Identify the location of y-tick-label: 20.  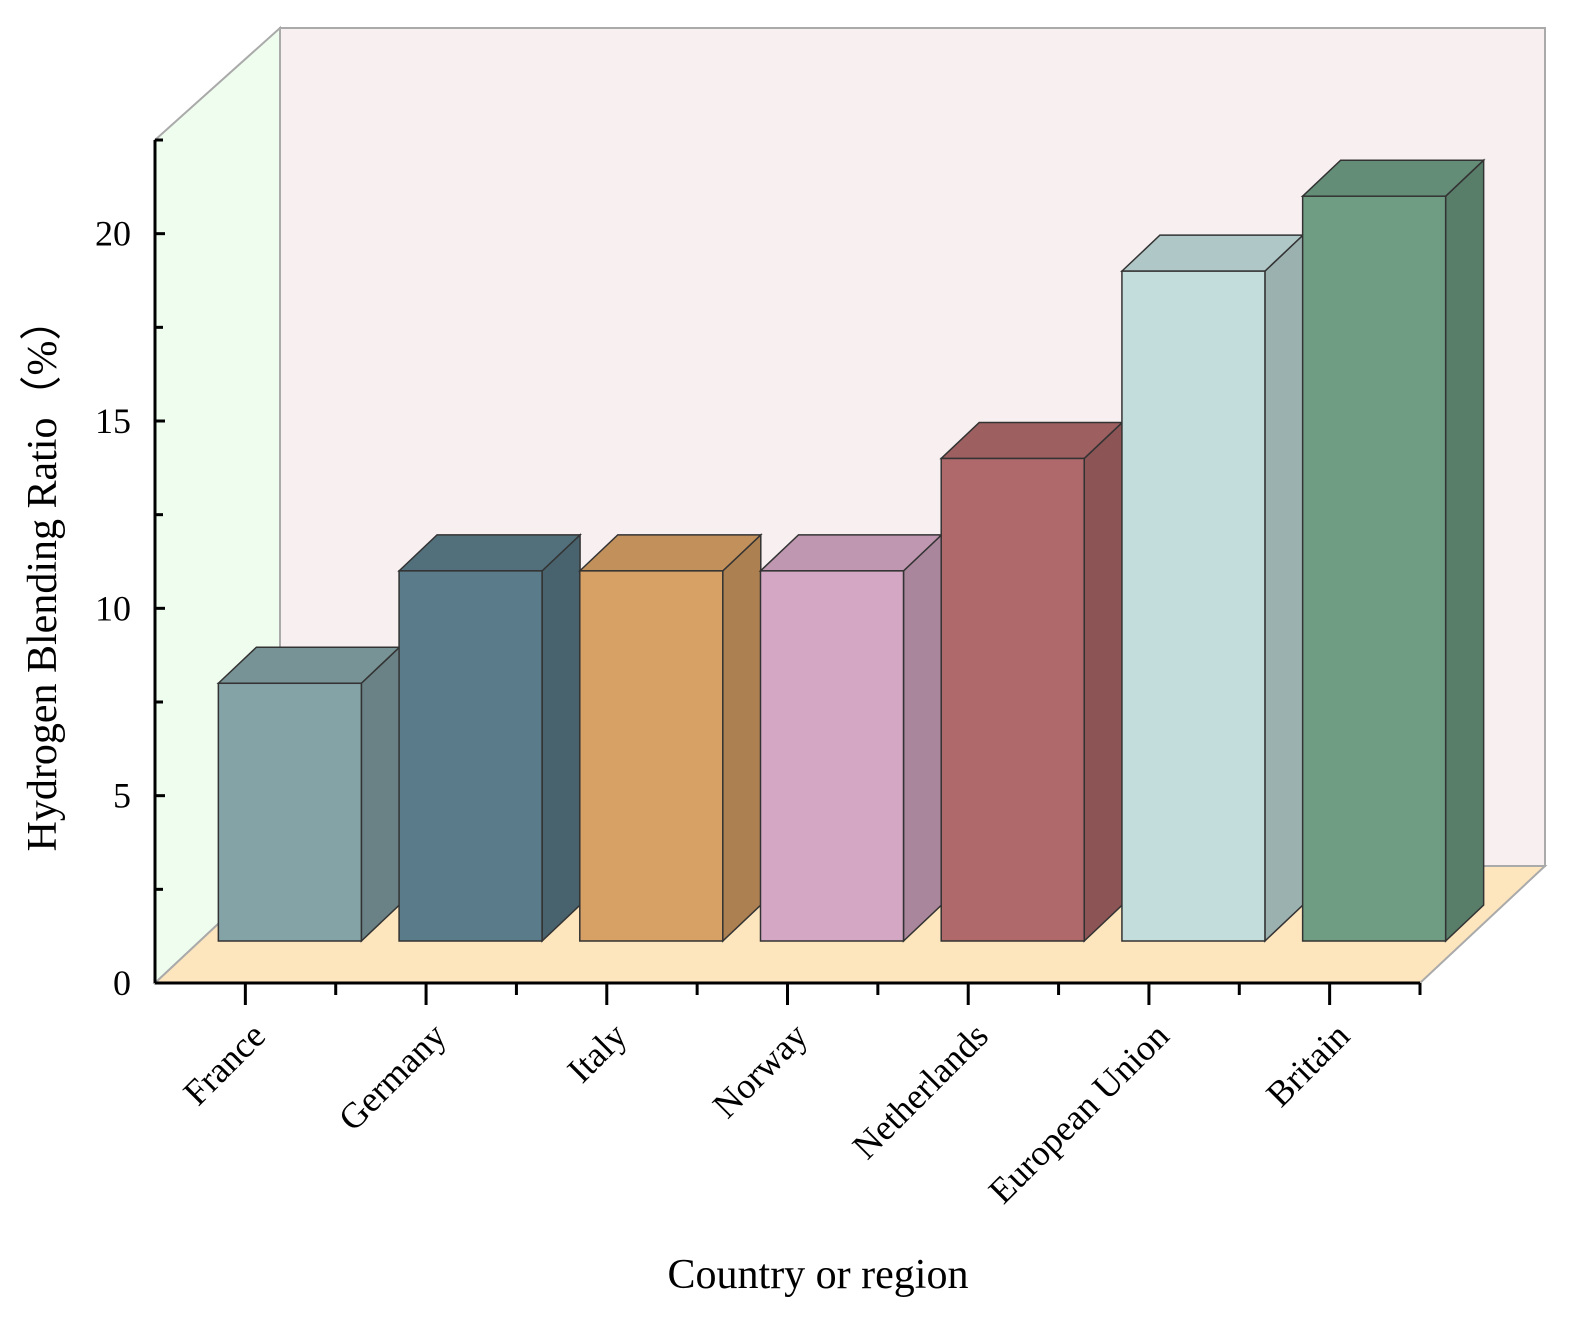
(113, 234).